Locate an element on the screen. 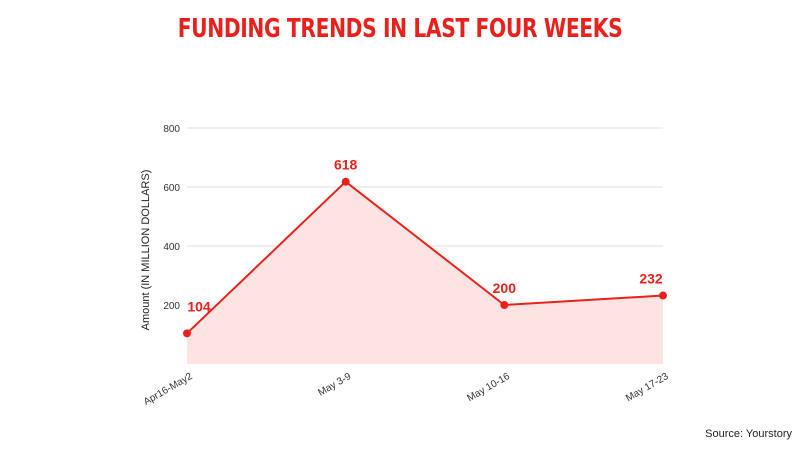 This screenshot has height=450, width=800. x-tick-label: May 17-23 is located at coordinates (647, 387).